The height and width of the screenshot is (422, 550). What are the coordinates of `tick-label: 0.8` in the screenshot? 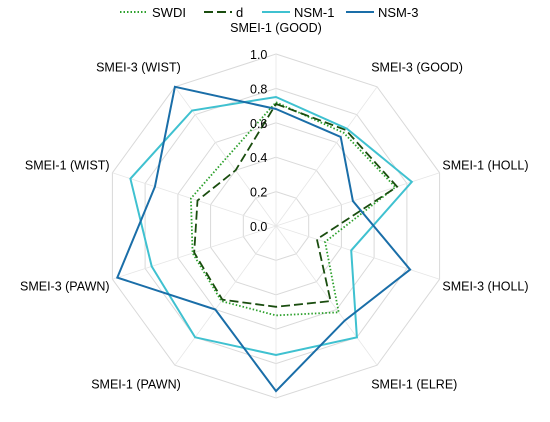 It's located at (258, 89).